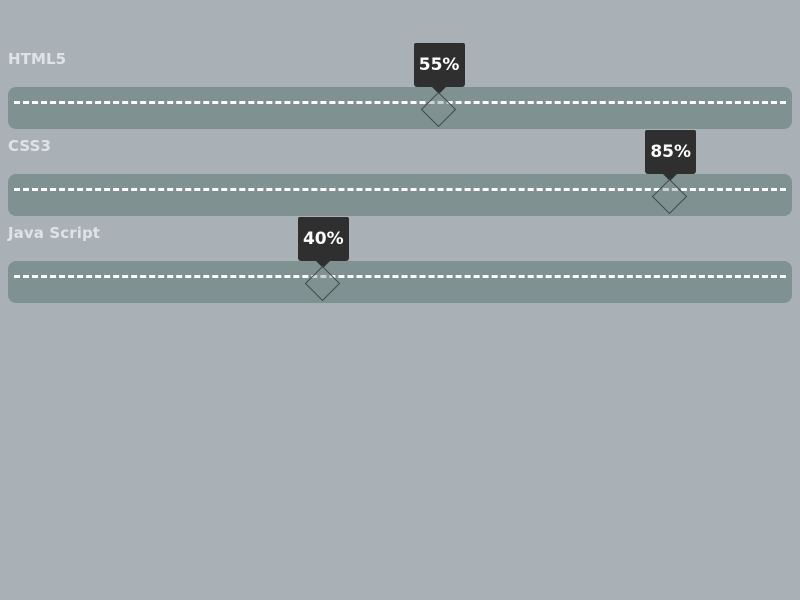  Describe the element at coordinates (400, 260) in the screenshot. I see `skill-slider-track: 40%` at that location.